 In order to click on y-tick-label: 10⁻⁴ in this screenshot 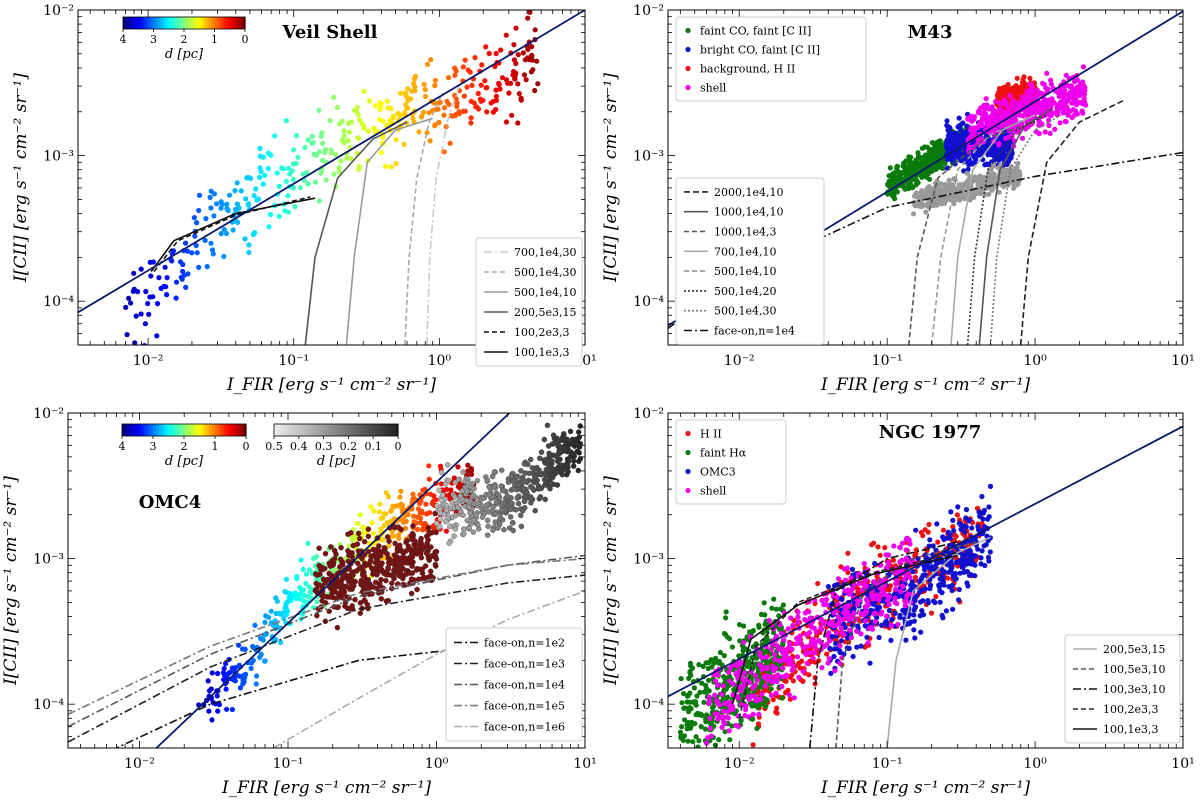, I will do `click(58, 302)`.